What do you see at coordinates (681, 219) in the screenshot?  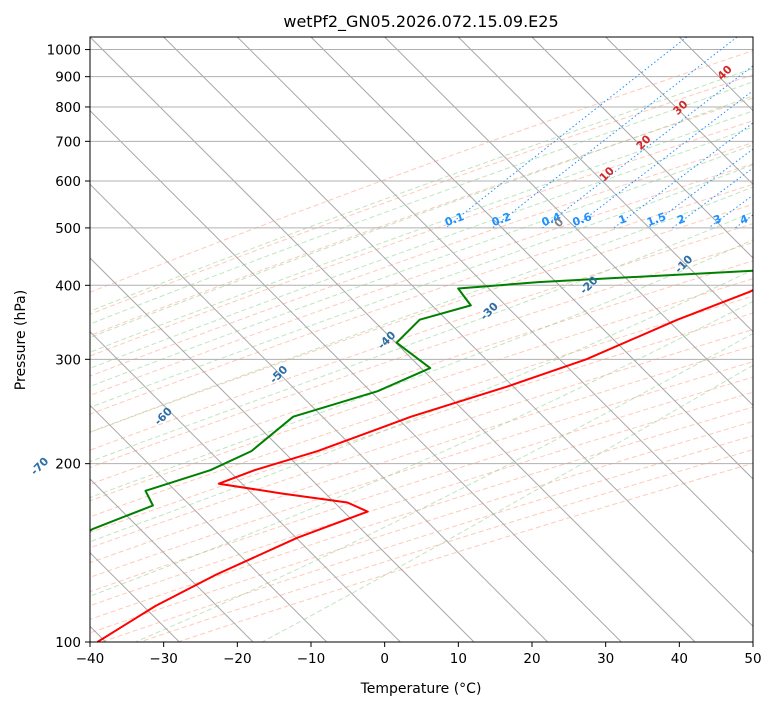 I see `mixing-ratio-label: 2` at bounding box center [681, 219].